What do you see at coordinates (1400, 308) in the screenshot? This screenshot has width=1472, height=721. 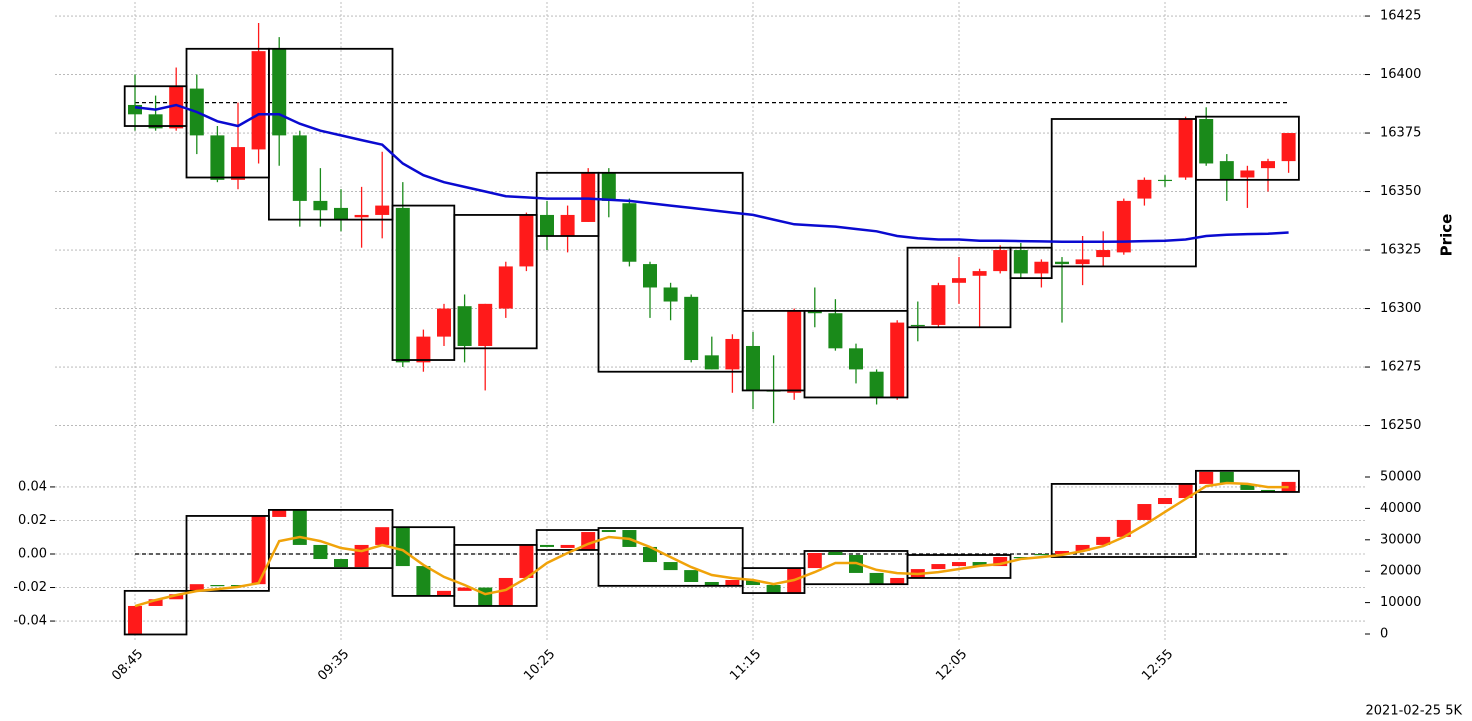 I see `y-tick-label: 16300` at bounding box center [1400, 308].